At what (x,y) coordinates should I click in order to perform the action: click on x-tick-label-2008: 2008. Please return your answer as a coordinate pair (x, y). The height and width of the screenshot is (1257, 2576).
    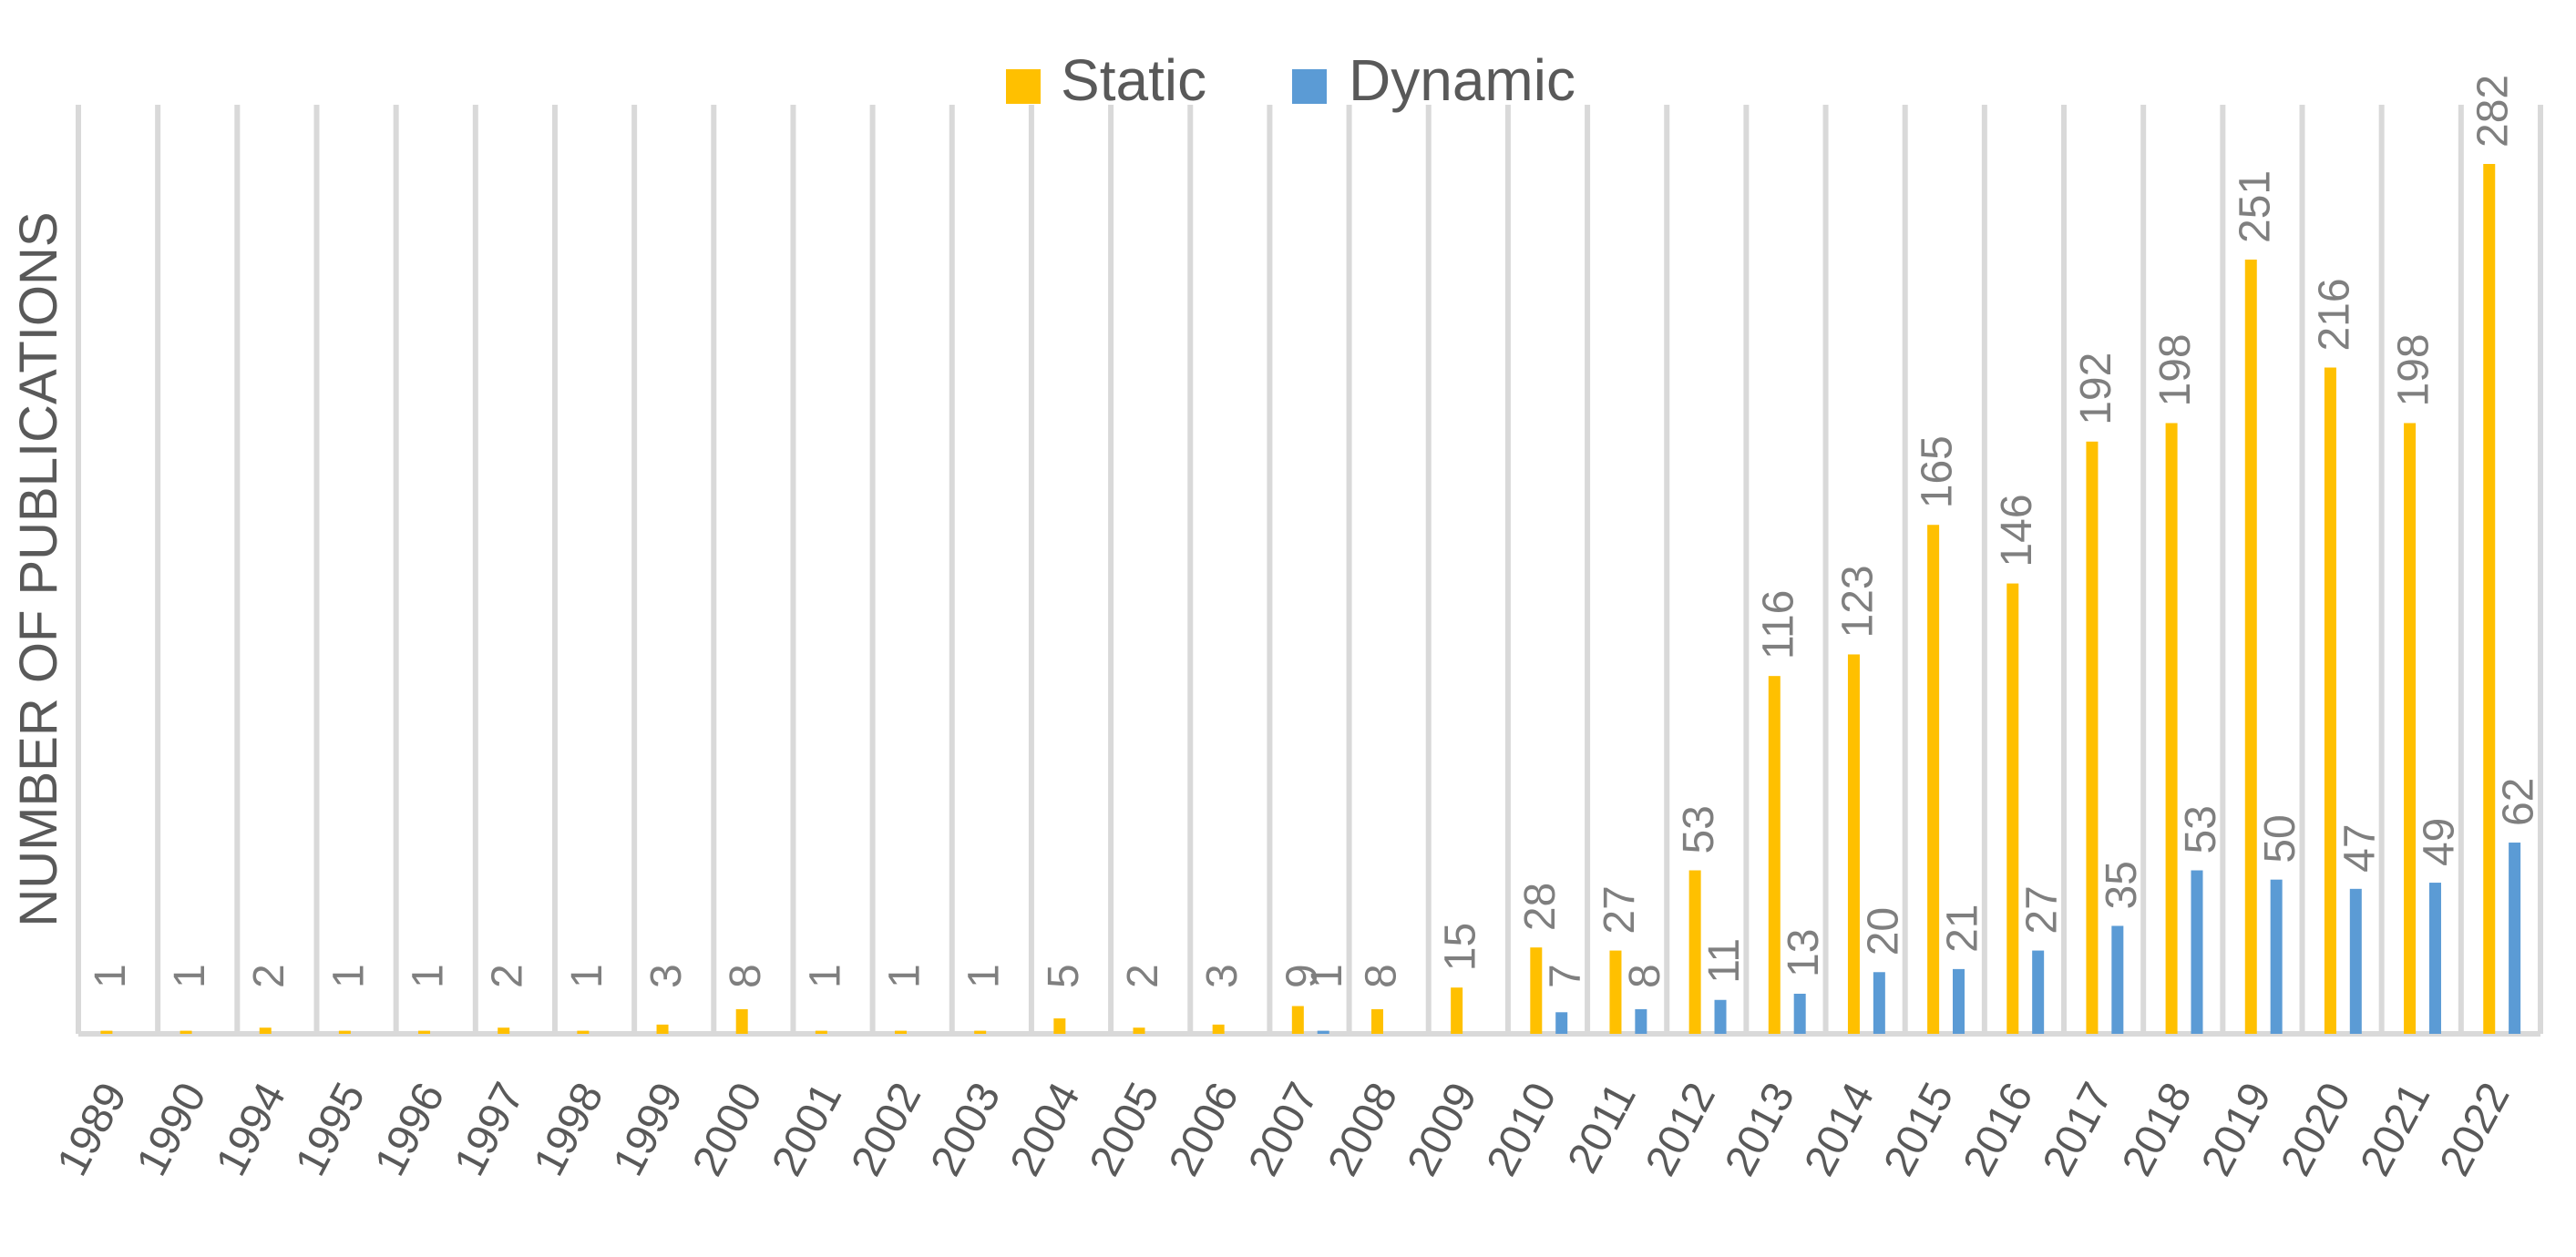
    Looking at the image, I should click on (1363, 1129).